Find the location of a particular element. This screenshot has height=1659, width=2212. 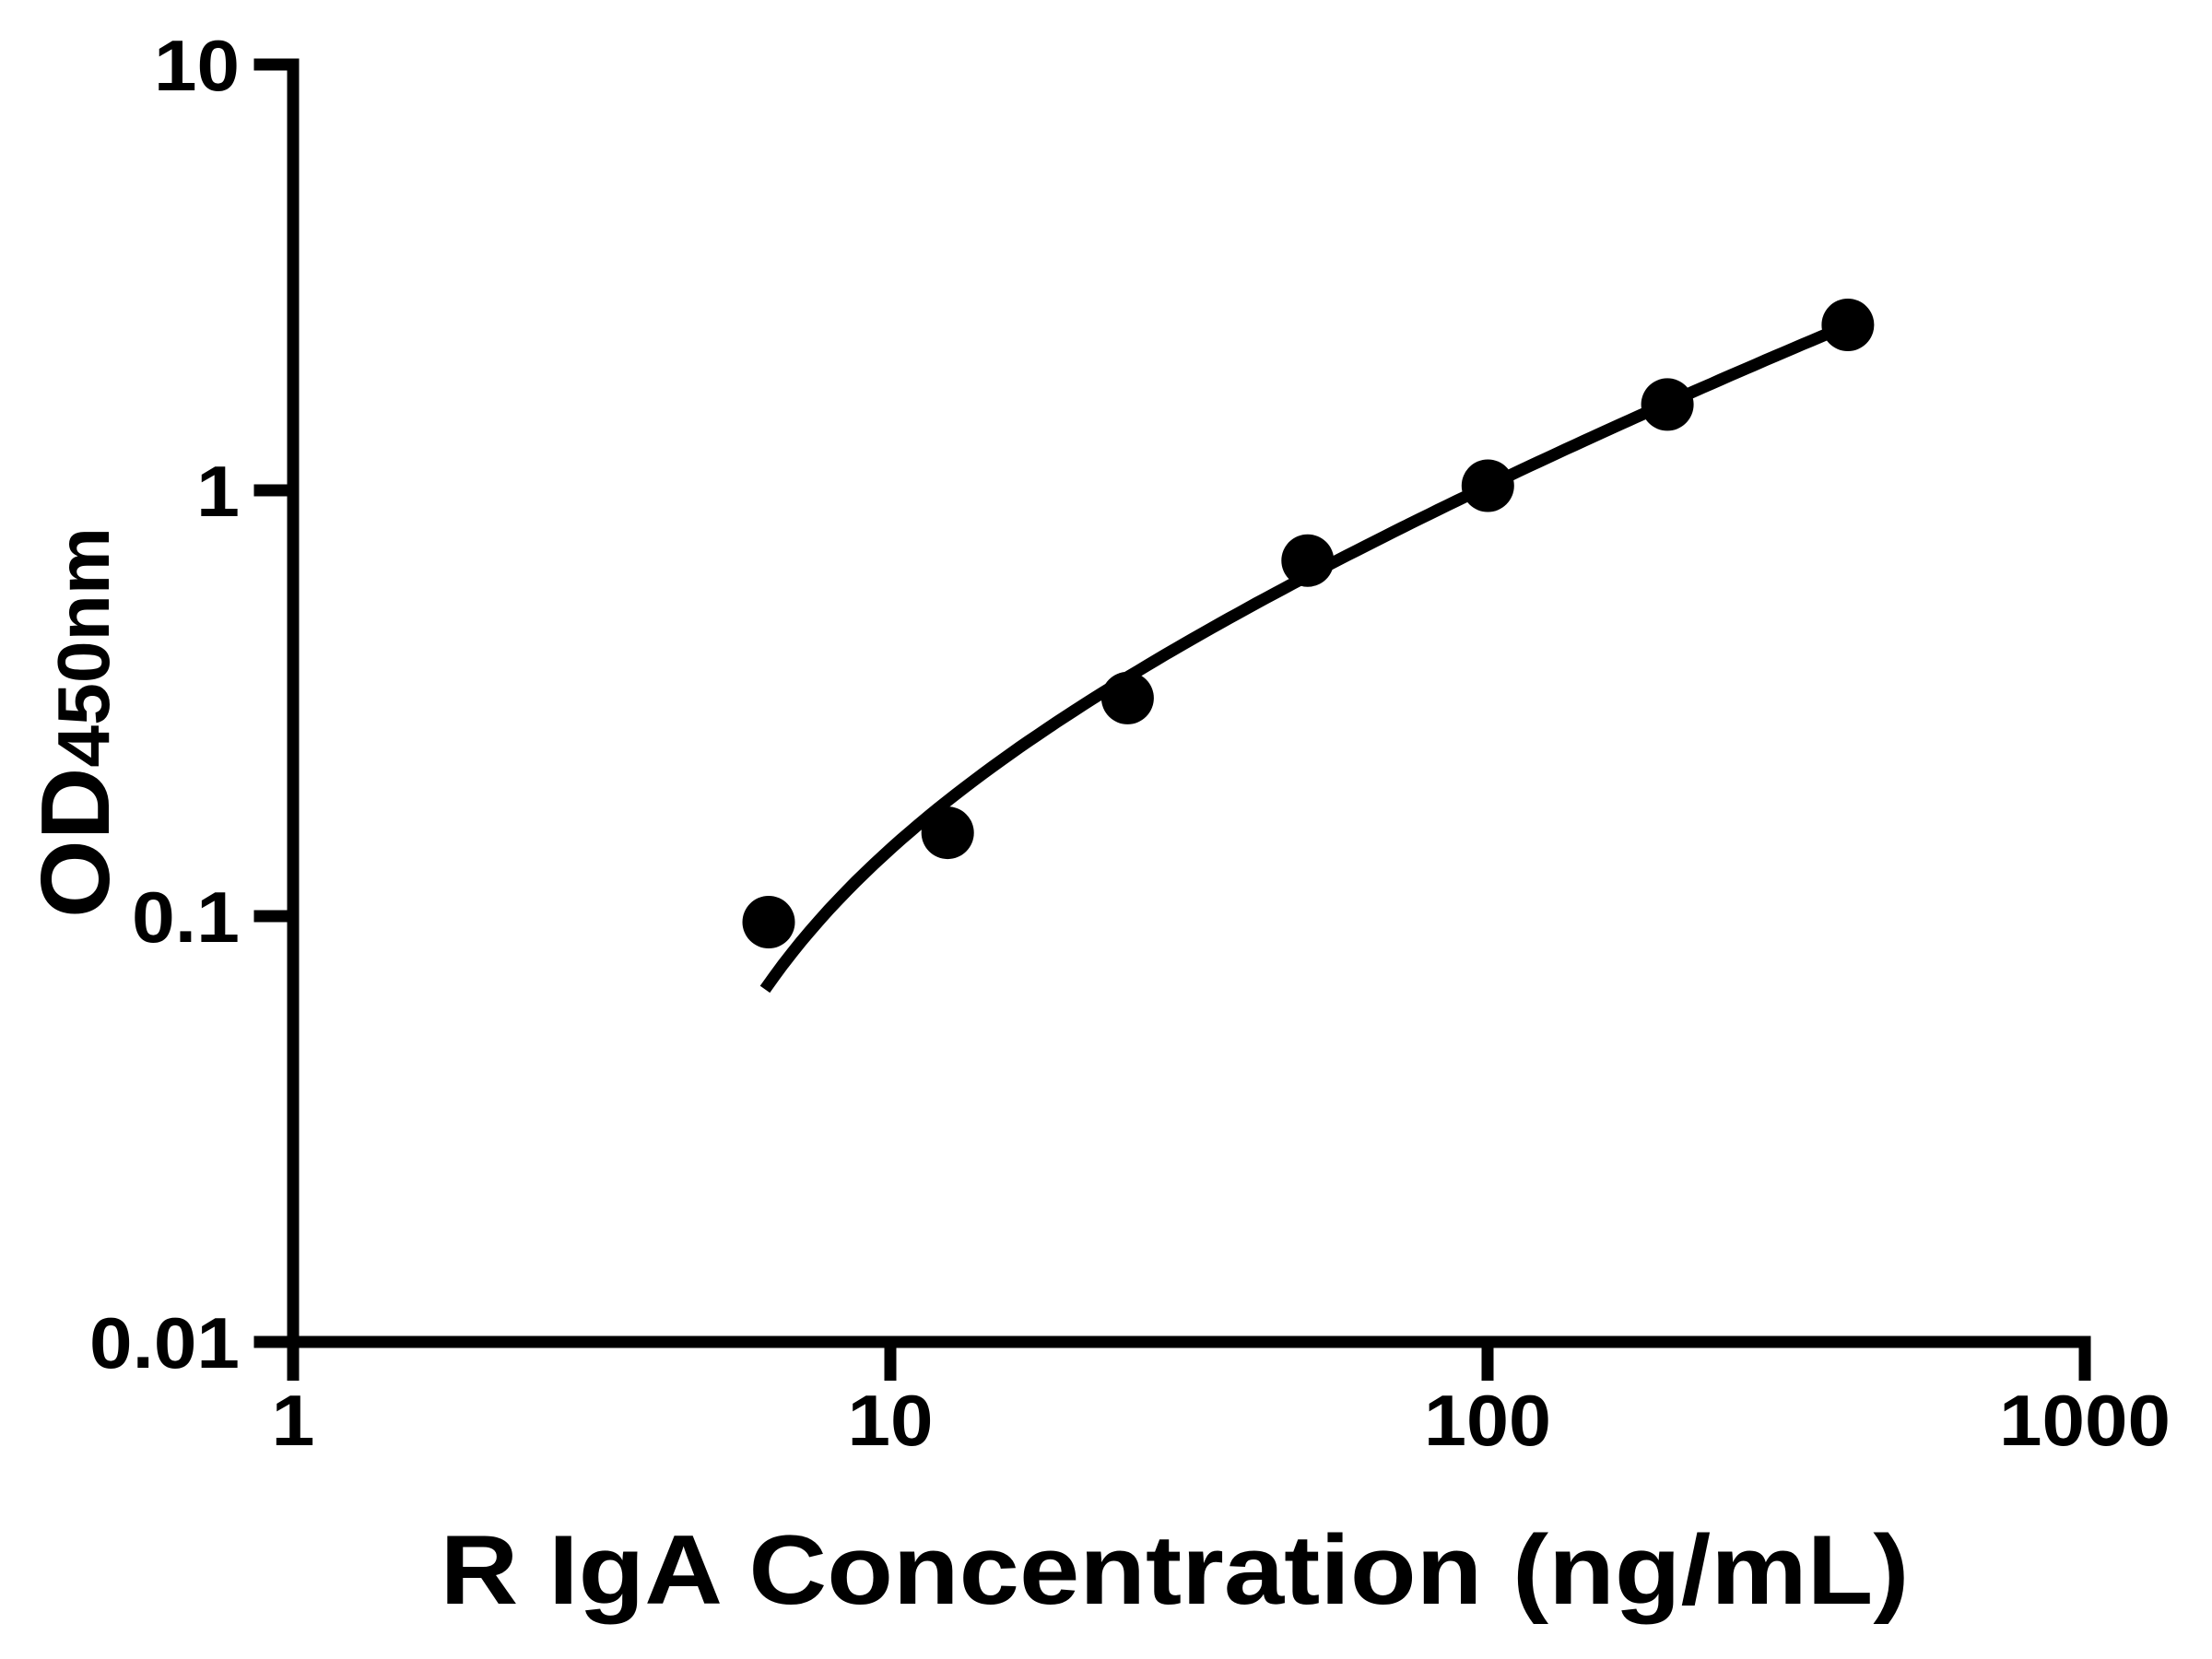

svg-text: 1000 is located at coordinates (2085, 1420).